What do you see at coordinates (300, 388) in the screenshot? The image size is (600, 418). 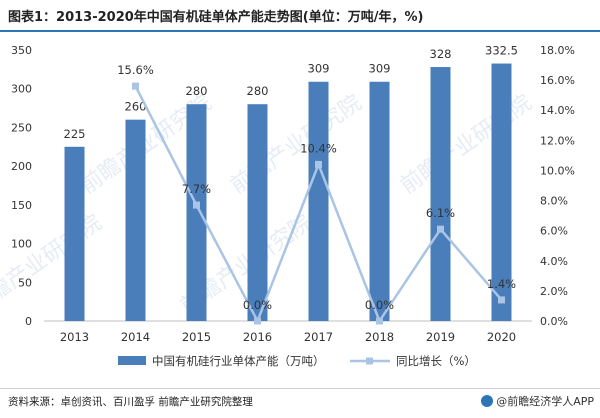 I see `footer-divider` at bounding box center [300, 388].